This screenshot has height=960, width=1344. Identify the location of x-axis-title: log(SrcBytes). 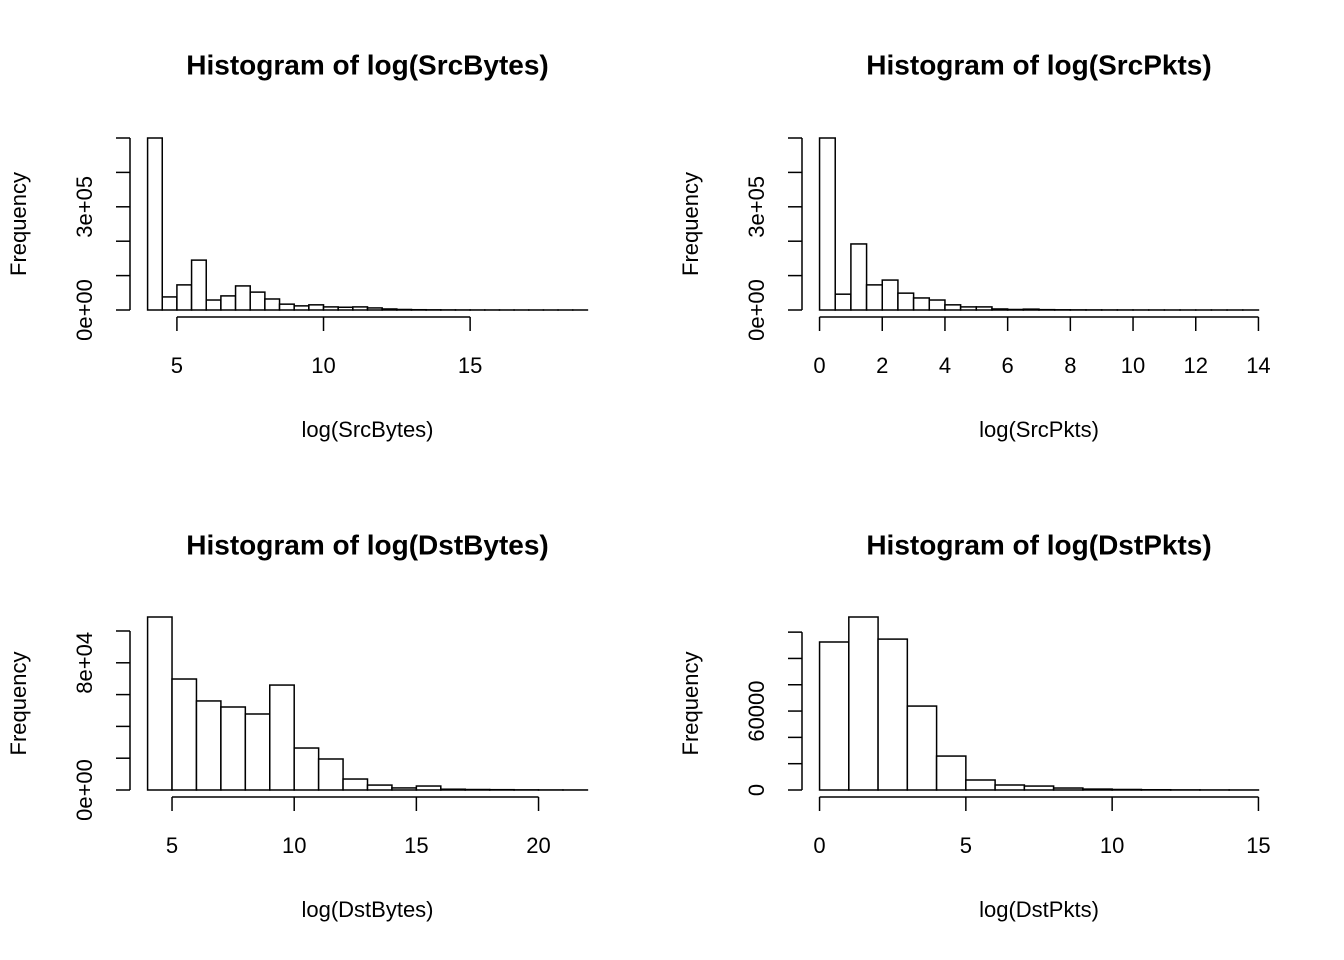
(367, 429).